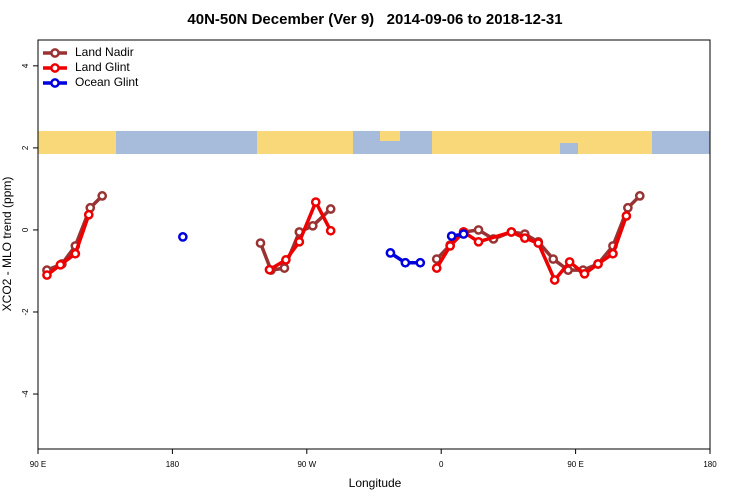 The height and width of the screenshot is (500, 750). What do you see at coordinates (374, 142) in the screenshot?
I see `map-strip` at bounding box center [374, 142].